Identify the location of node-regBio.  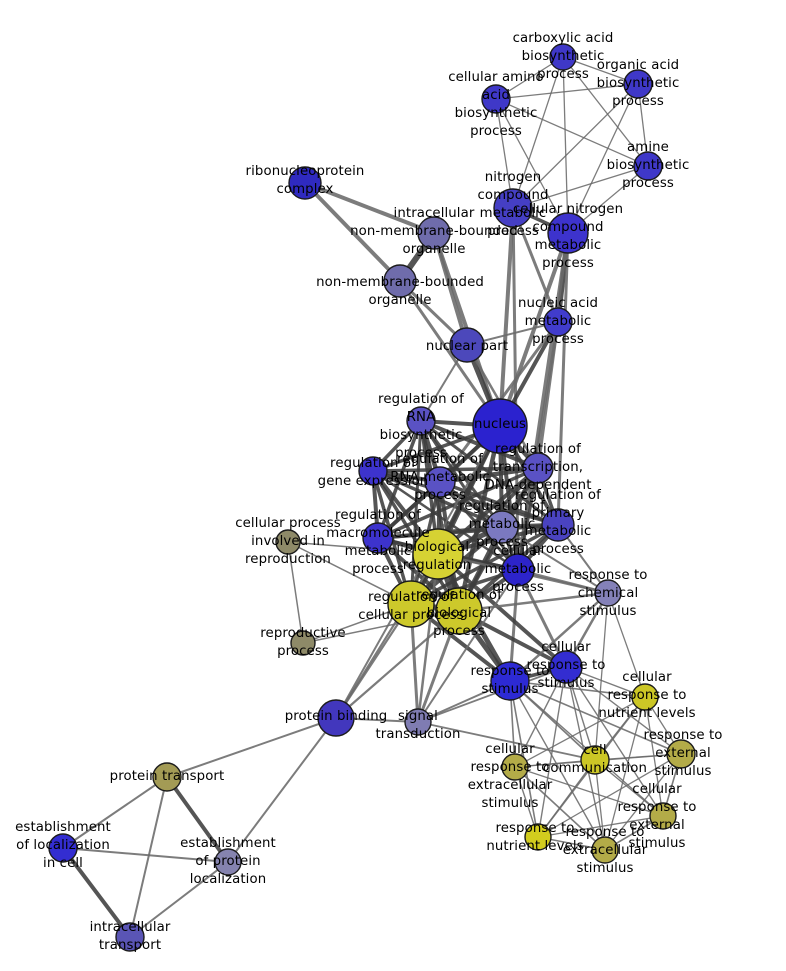
(459, 611).